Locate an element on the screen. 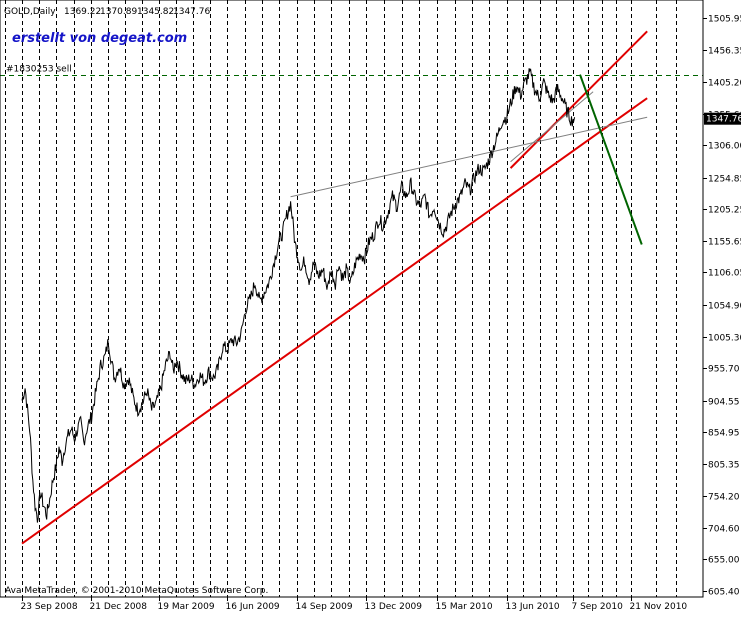 The height and width of the screenshot is (618, 741). y-tick-label: 1505.95 is located at coordinates (724, 20).